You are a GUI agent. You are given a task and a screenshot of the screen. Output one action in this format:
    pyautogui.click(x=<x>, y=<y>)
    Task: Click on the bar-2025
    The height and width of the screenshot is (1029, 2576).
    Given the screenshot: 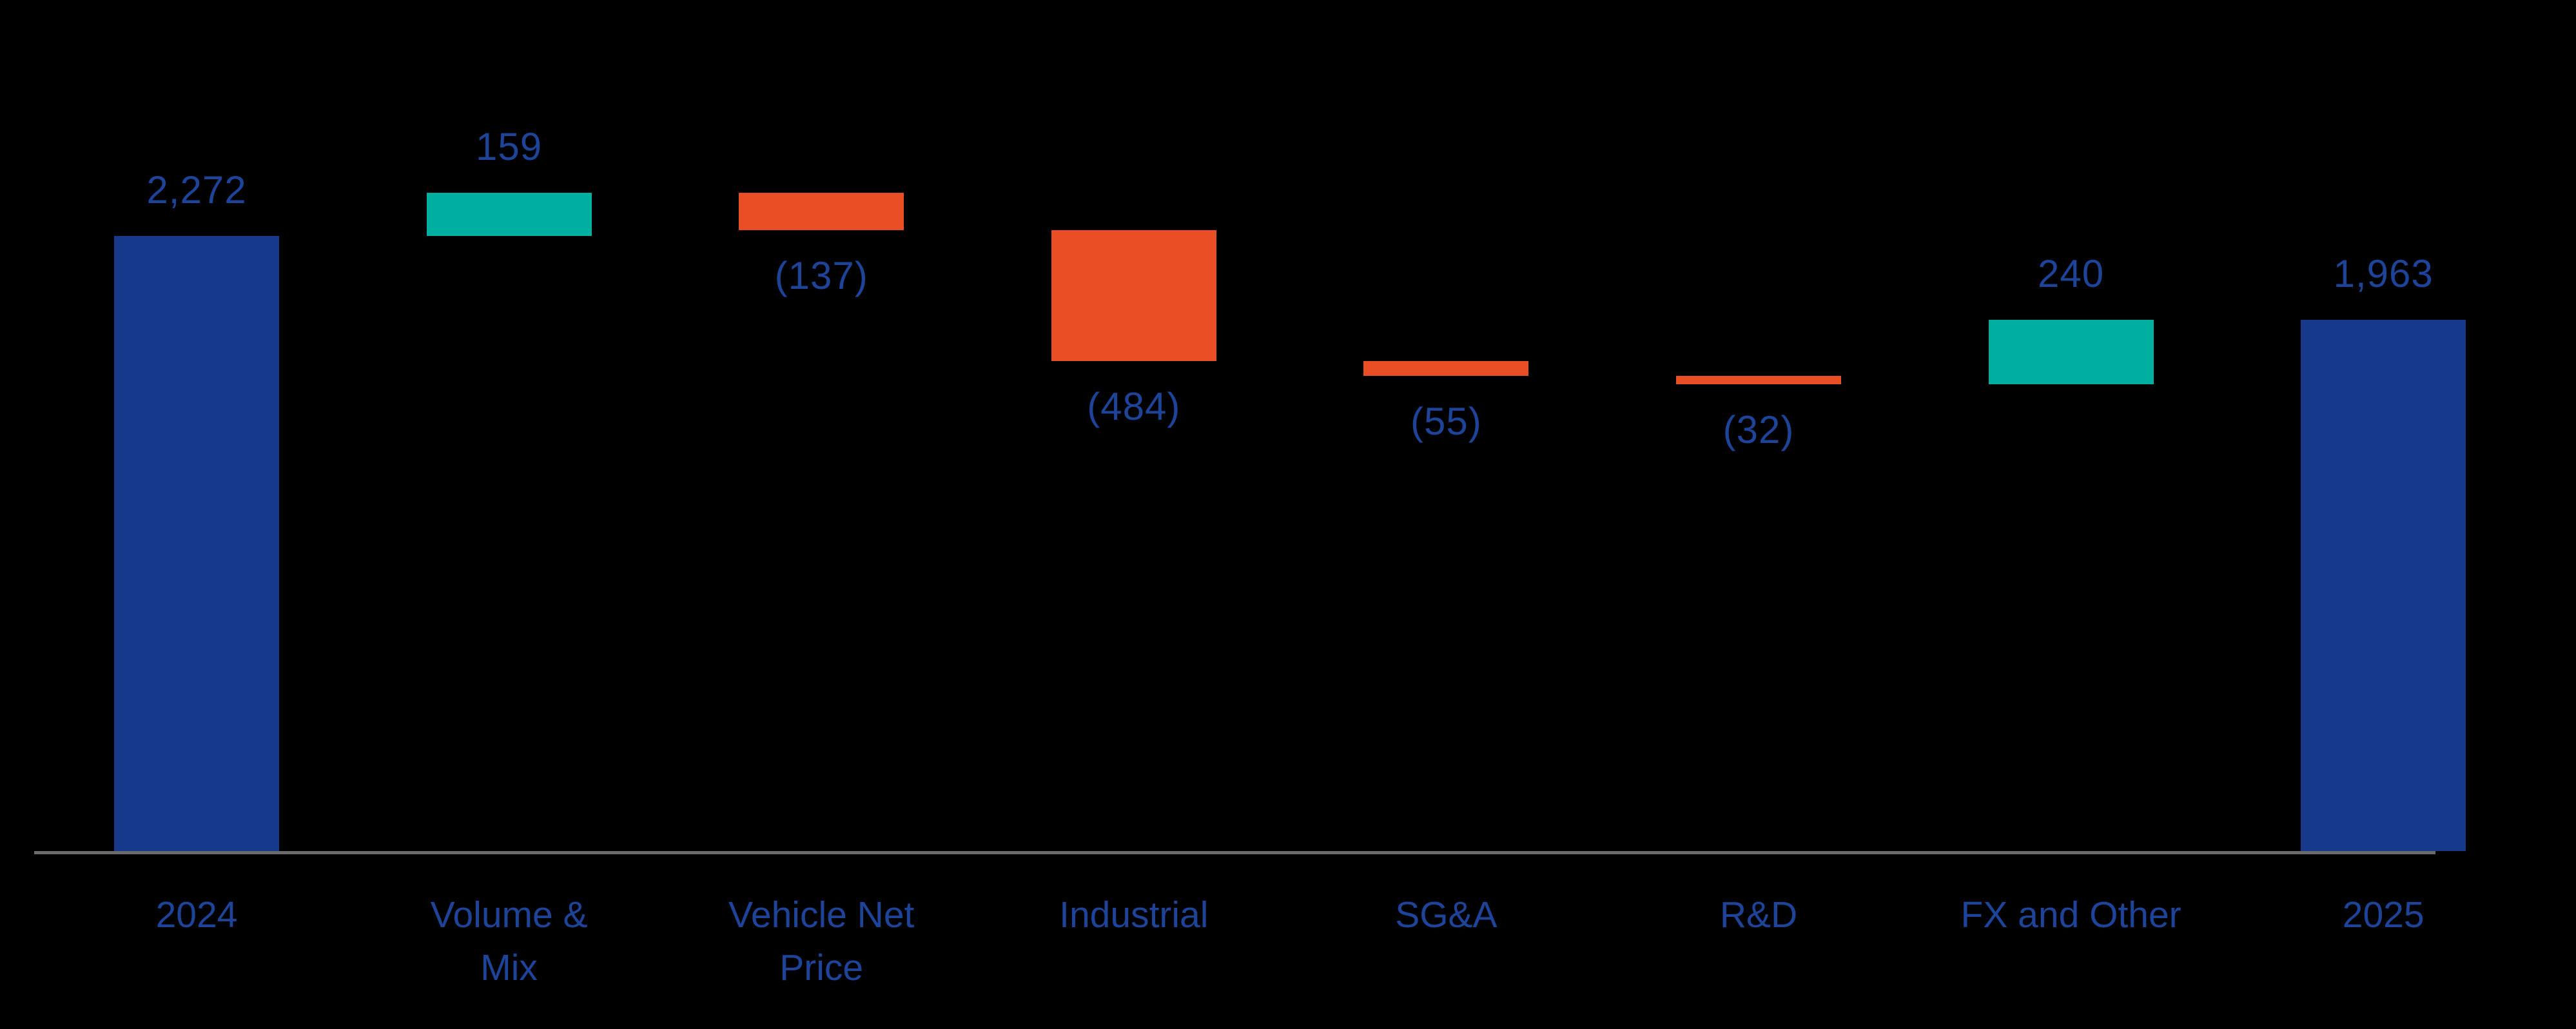 What is the action you would take?
    pyautogui.click(x=2383, y=585)
    